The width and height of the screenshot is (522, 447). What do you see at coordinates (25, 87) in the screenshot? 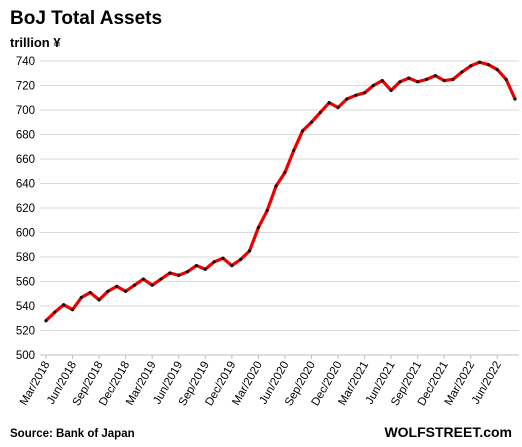
I see `y-tick-label: 720` at bounding box center [25, 87].